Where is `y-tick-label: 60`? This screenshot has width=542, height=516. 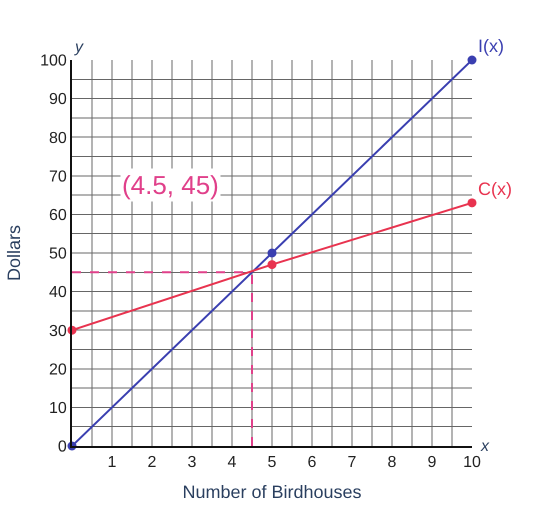
y-tick-label: 60 is located at coordinates (58, 215).